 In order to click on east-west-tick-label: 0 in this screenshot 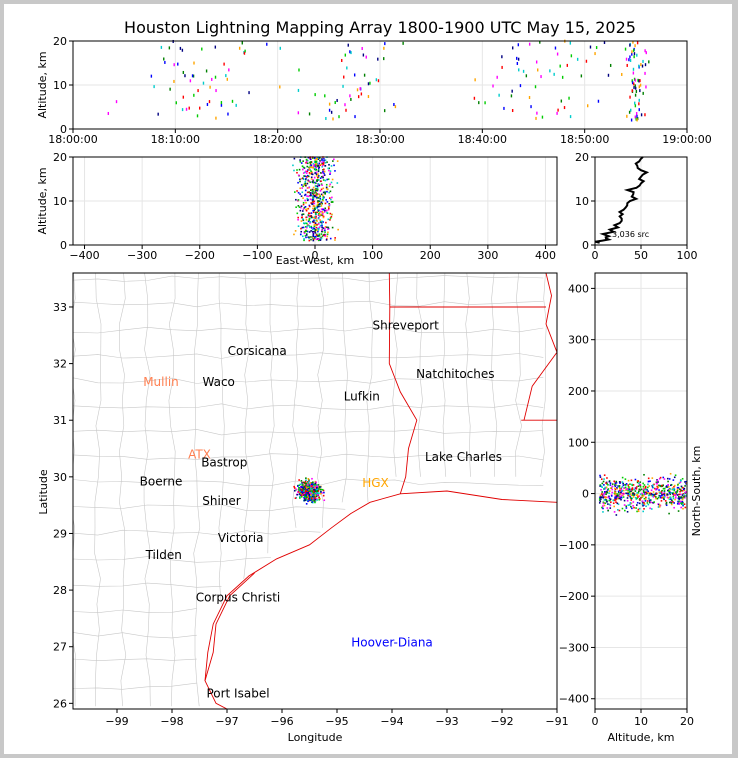, I will do `click(315, 255)`.